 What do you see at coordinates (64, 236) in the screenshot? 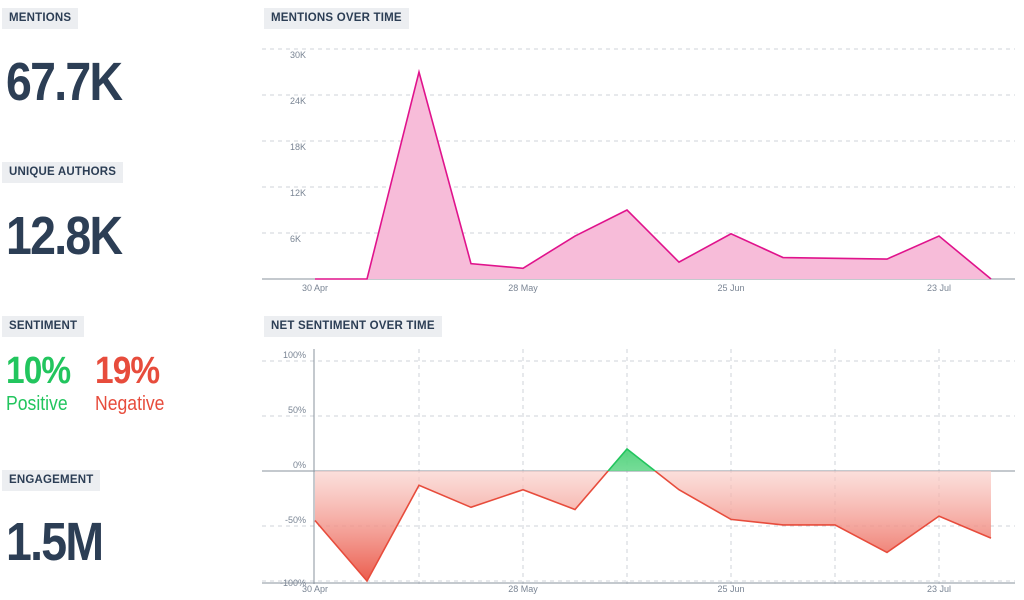
I see `unique-authors-value: 12.8K` at bounding box center [64, 236].